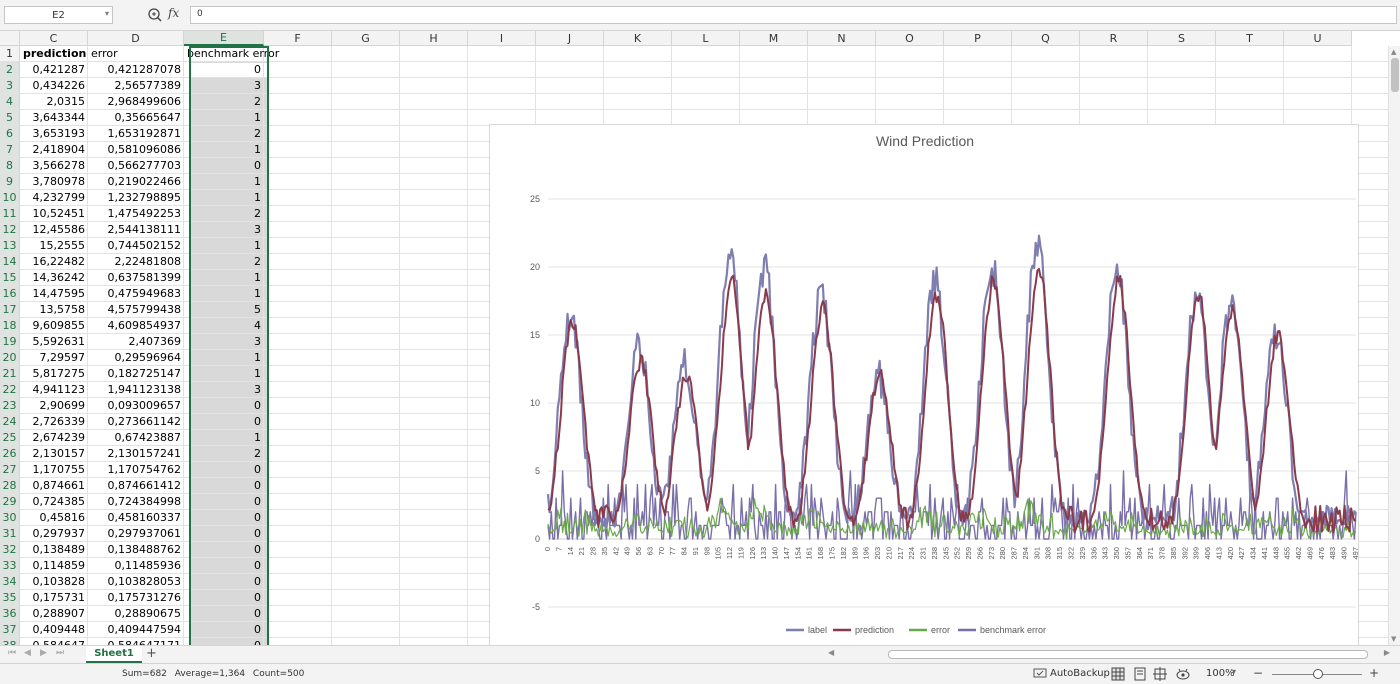 The image size is (1400, 684). Describe the element at coordinates (62, 357) in the screenshot. I see `data-cell: 7,29597` at that location.